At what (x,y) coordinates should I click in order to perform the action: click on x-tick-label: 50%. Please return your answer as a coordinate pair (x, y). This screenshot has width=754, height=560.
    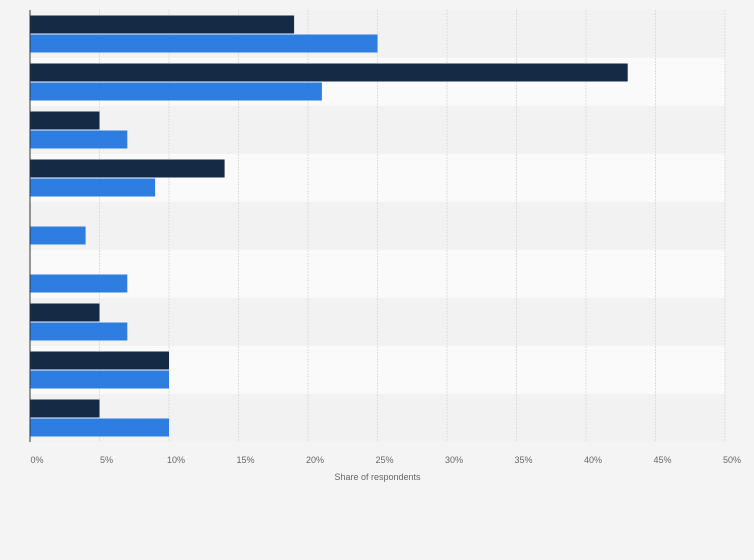
    Looking at the image, I should click on (732, 460).